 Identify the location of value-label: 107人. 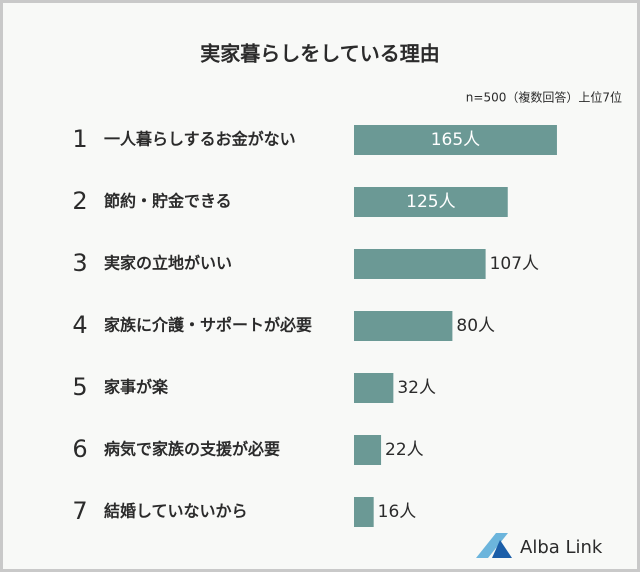
(514, 264).